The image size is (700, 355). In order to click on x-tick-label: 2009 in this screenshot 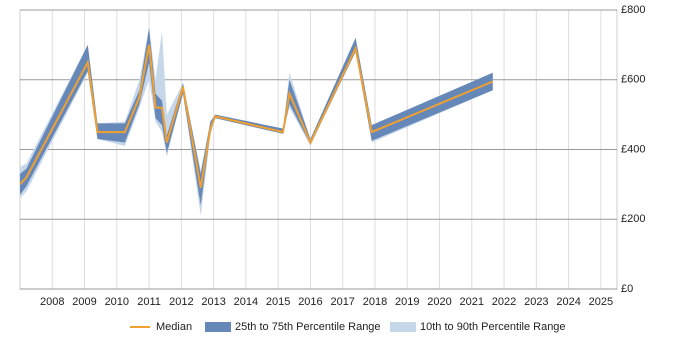, I will do `click(84, 302)`.